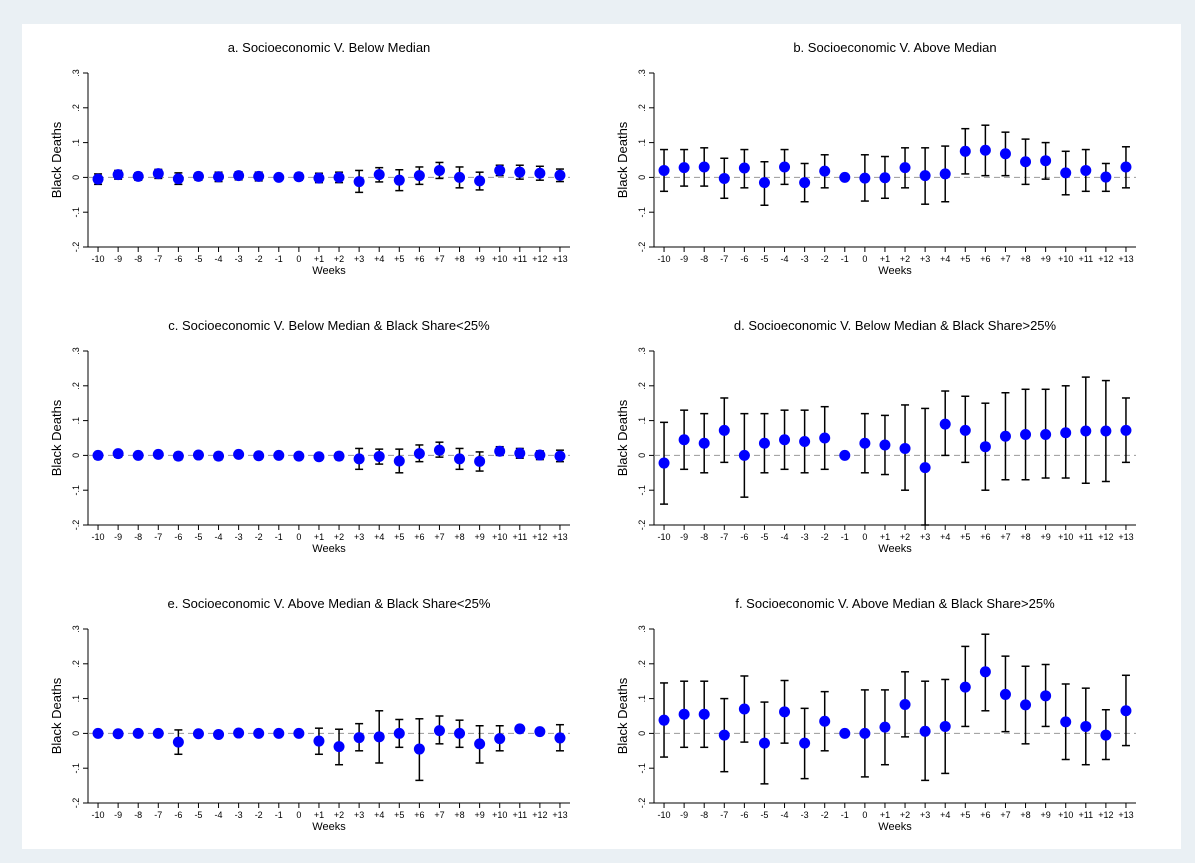 This screenshot has width=1195, height=863. Describe the element at coordinates (439, 537) in the screenshot. I see `x-tick-label: +7` at that location.